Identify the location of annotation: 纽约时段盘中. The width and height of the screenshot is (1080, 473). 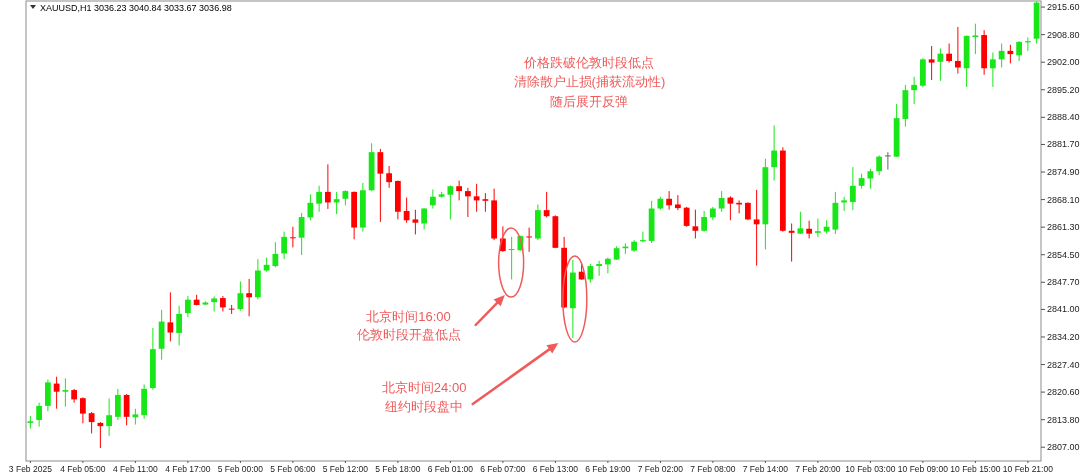
(424, 406).